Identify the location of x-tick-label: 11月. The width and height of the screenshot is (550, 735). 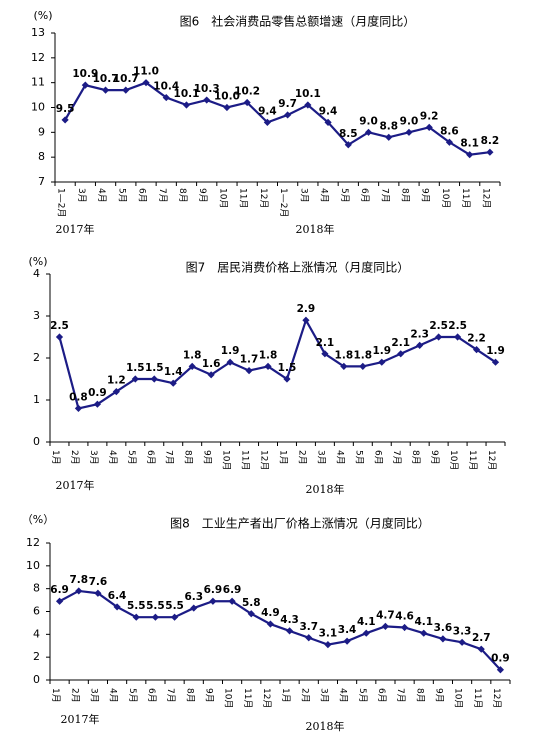
(247, 698).